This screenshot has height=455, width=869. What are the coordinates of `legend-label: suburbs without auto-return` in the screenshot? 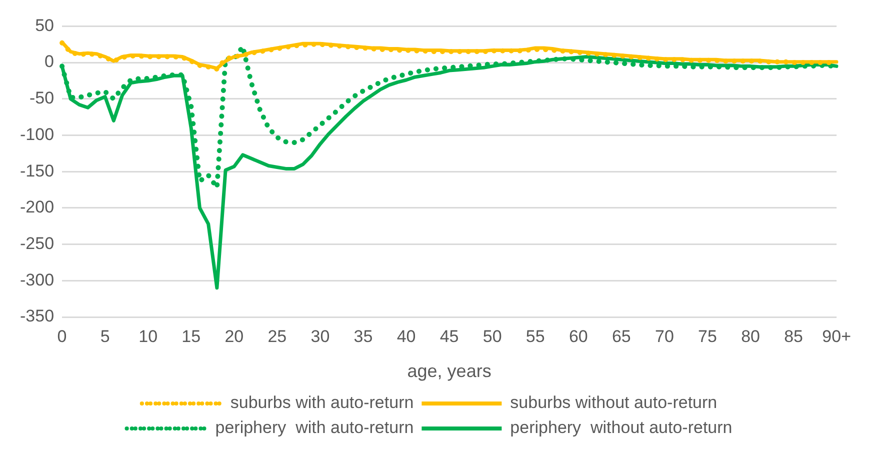 It's located at (614, 402).